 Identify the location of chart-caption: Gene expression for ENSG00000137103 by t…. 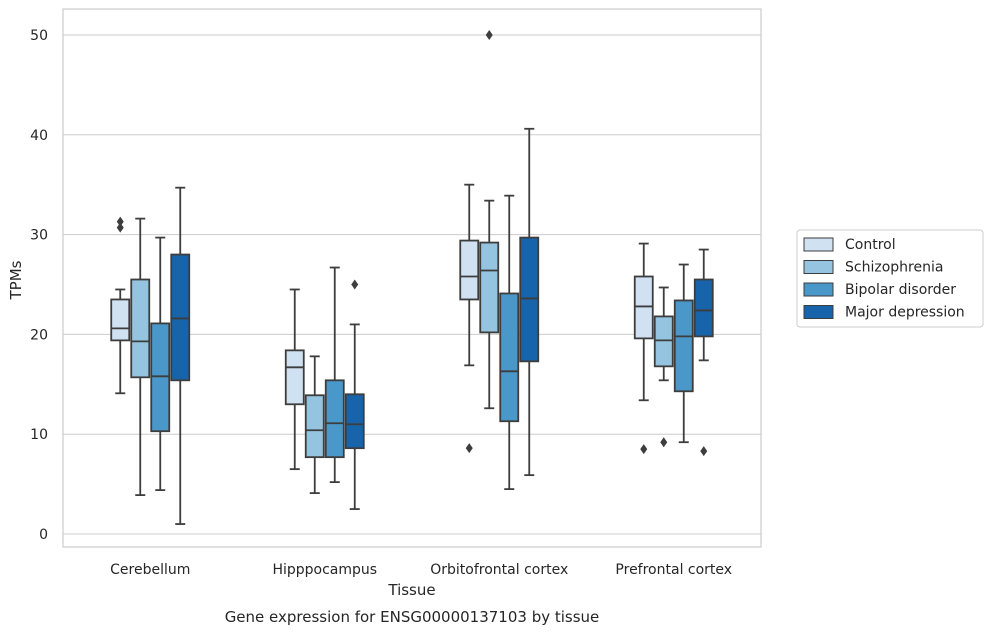
(412, 617).